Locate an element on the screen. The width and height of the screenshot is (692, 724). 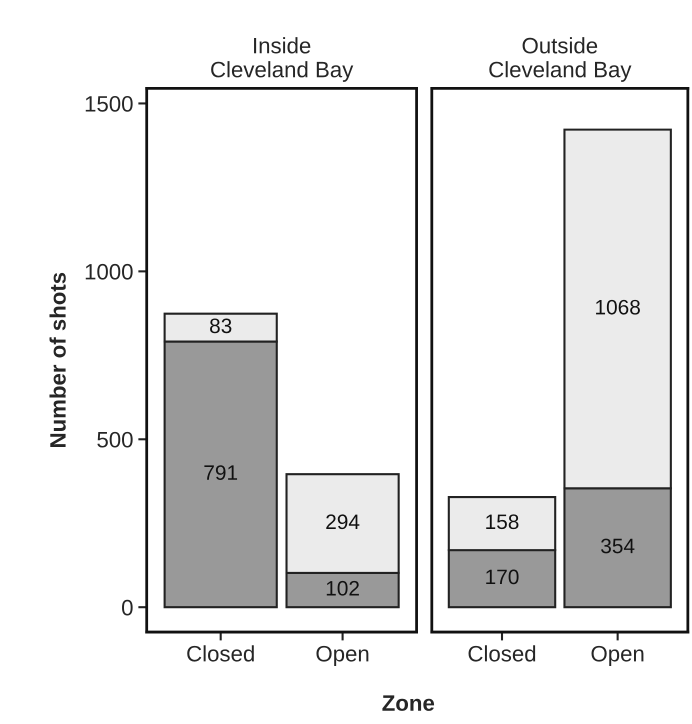
data-label: 791 is located at coordinates (221, 472).